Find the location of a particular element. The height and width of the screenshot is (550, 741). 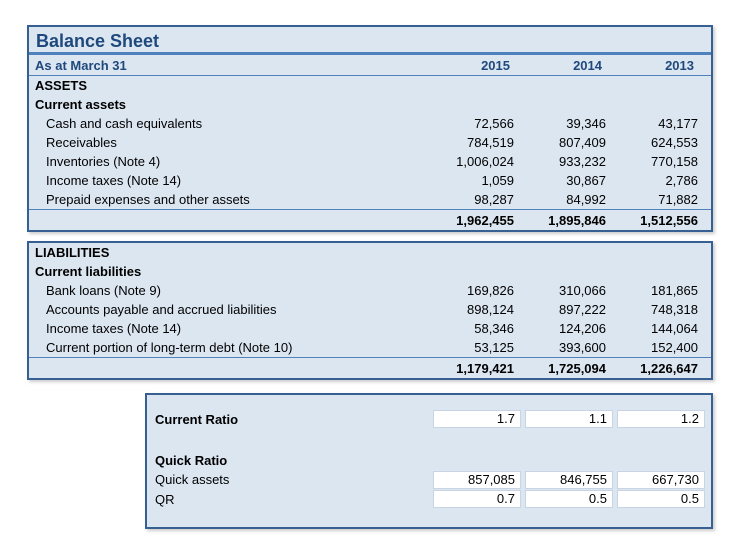

value-2014: 933,232 is located at coordinates (582, 161).